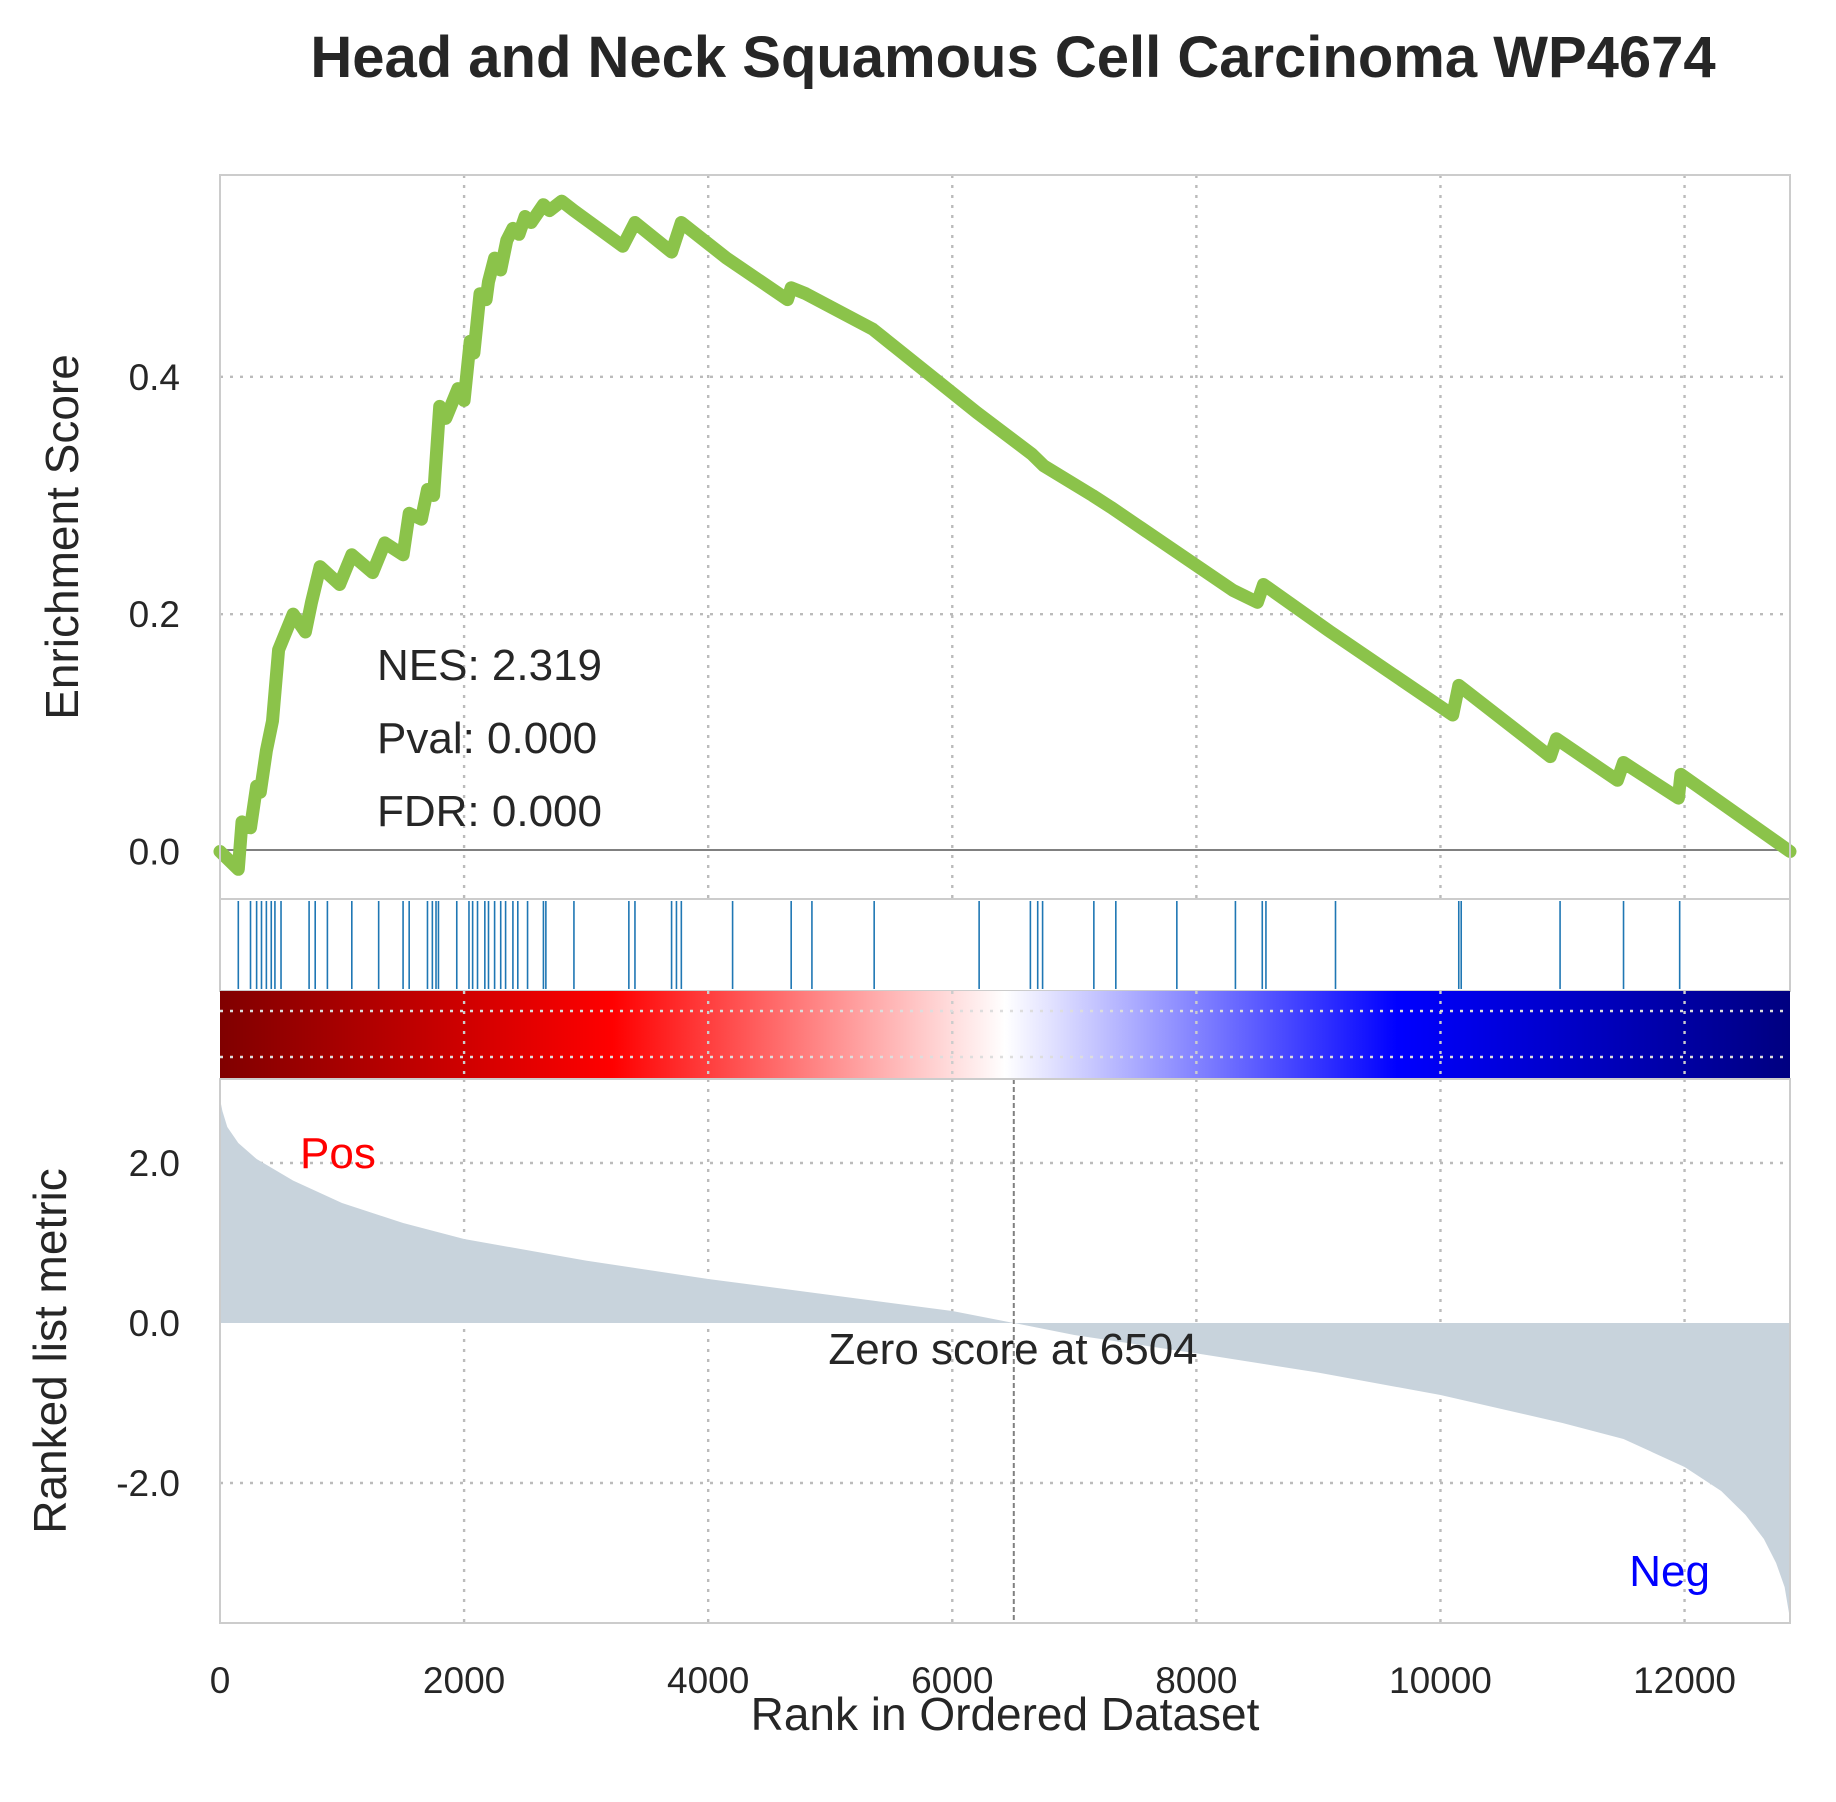  I want to click on pos-label: Pos, so click(338, 1153).